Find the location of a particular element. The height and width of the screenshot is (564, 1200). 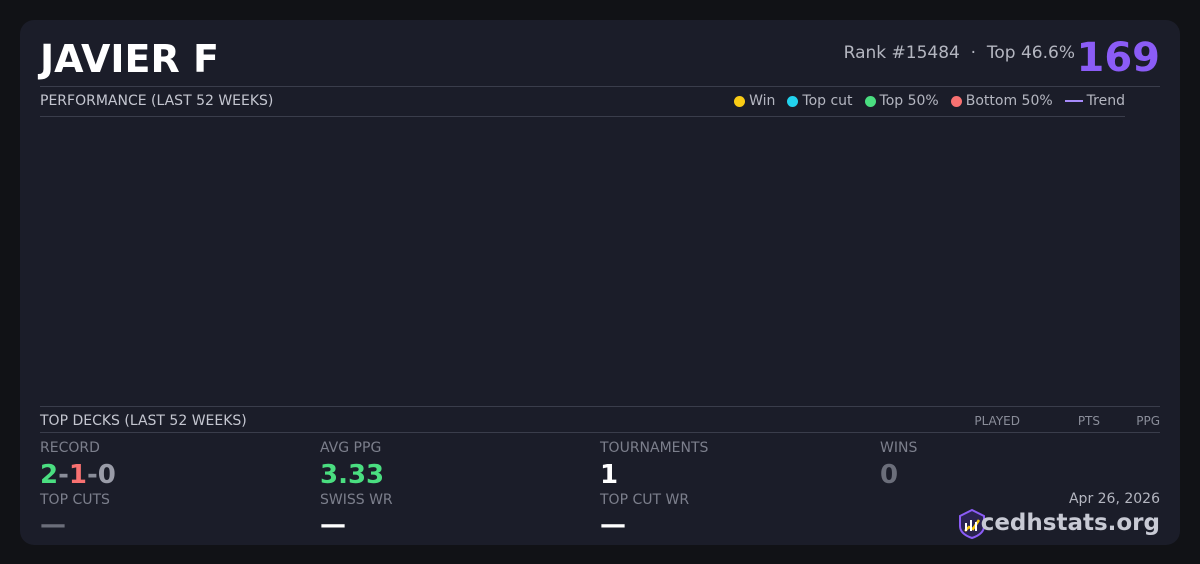

logo is located at coordinates (972, 524).